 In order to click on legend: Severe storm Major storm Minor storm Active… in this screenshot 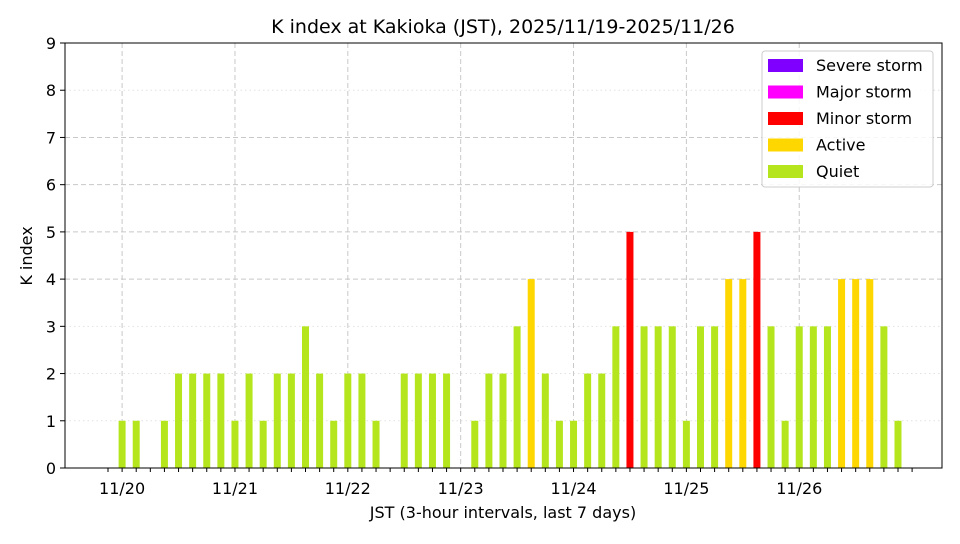, I will do `click(847, 119)`.